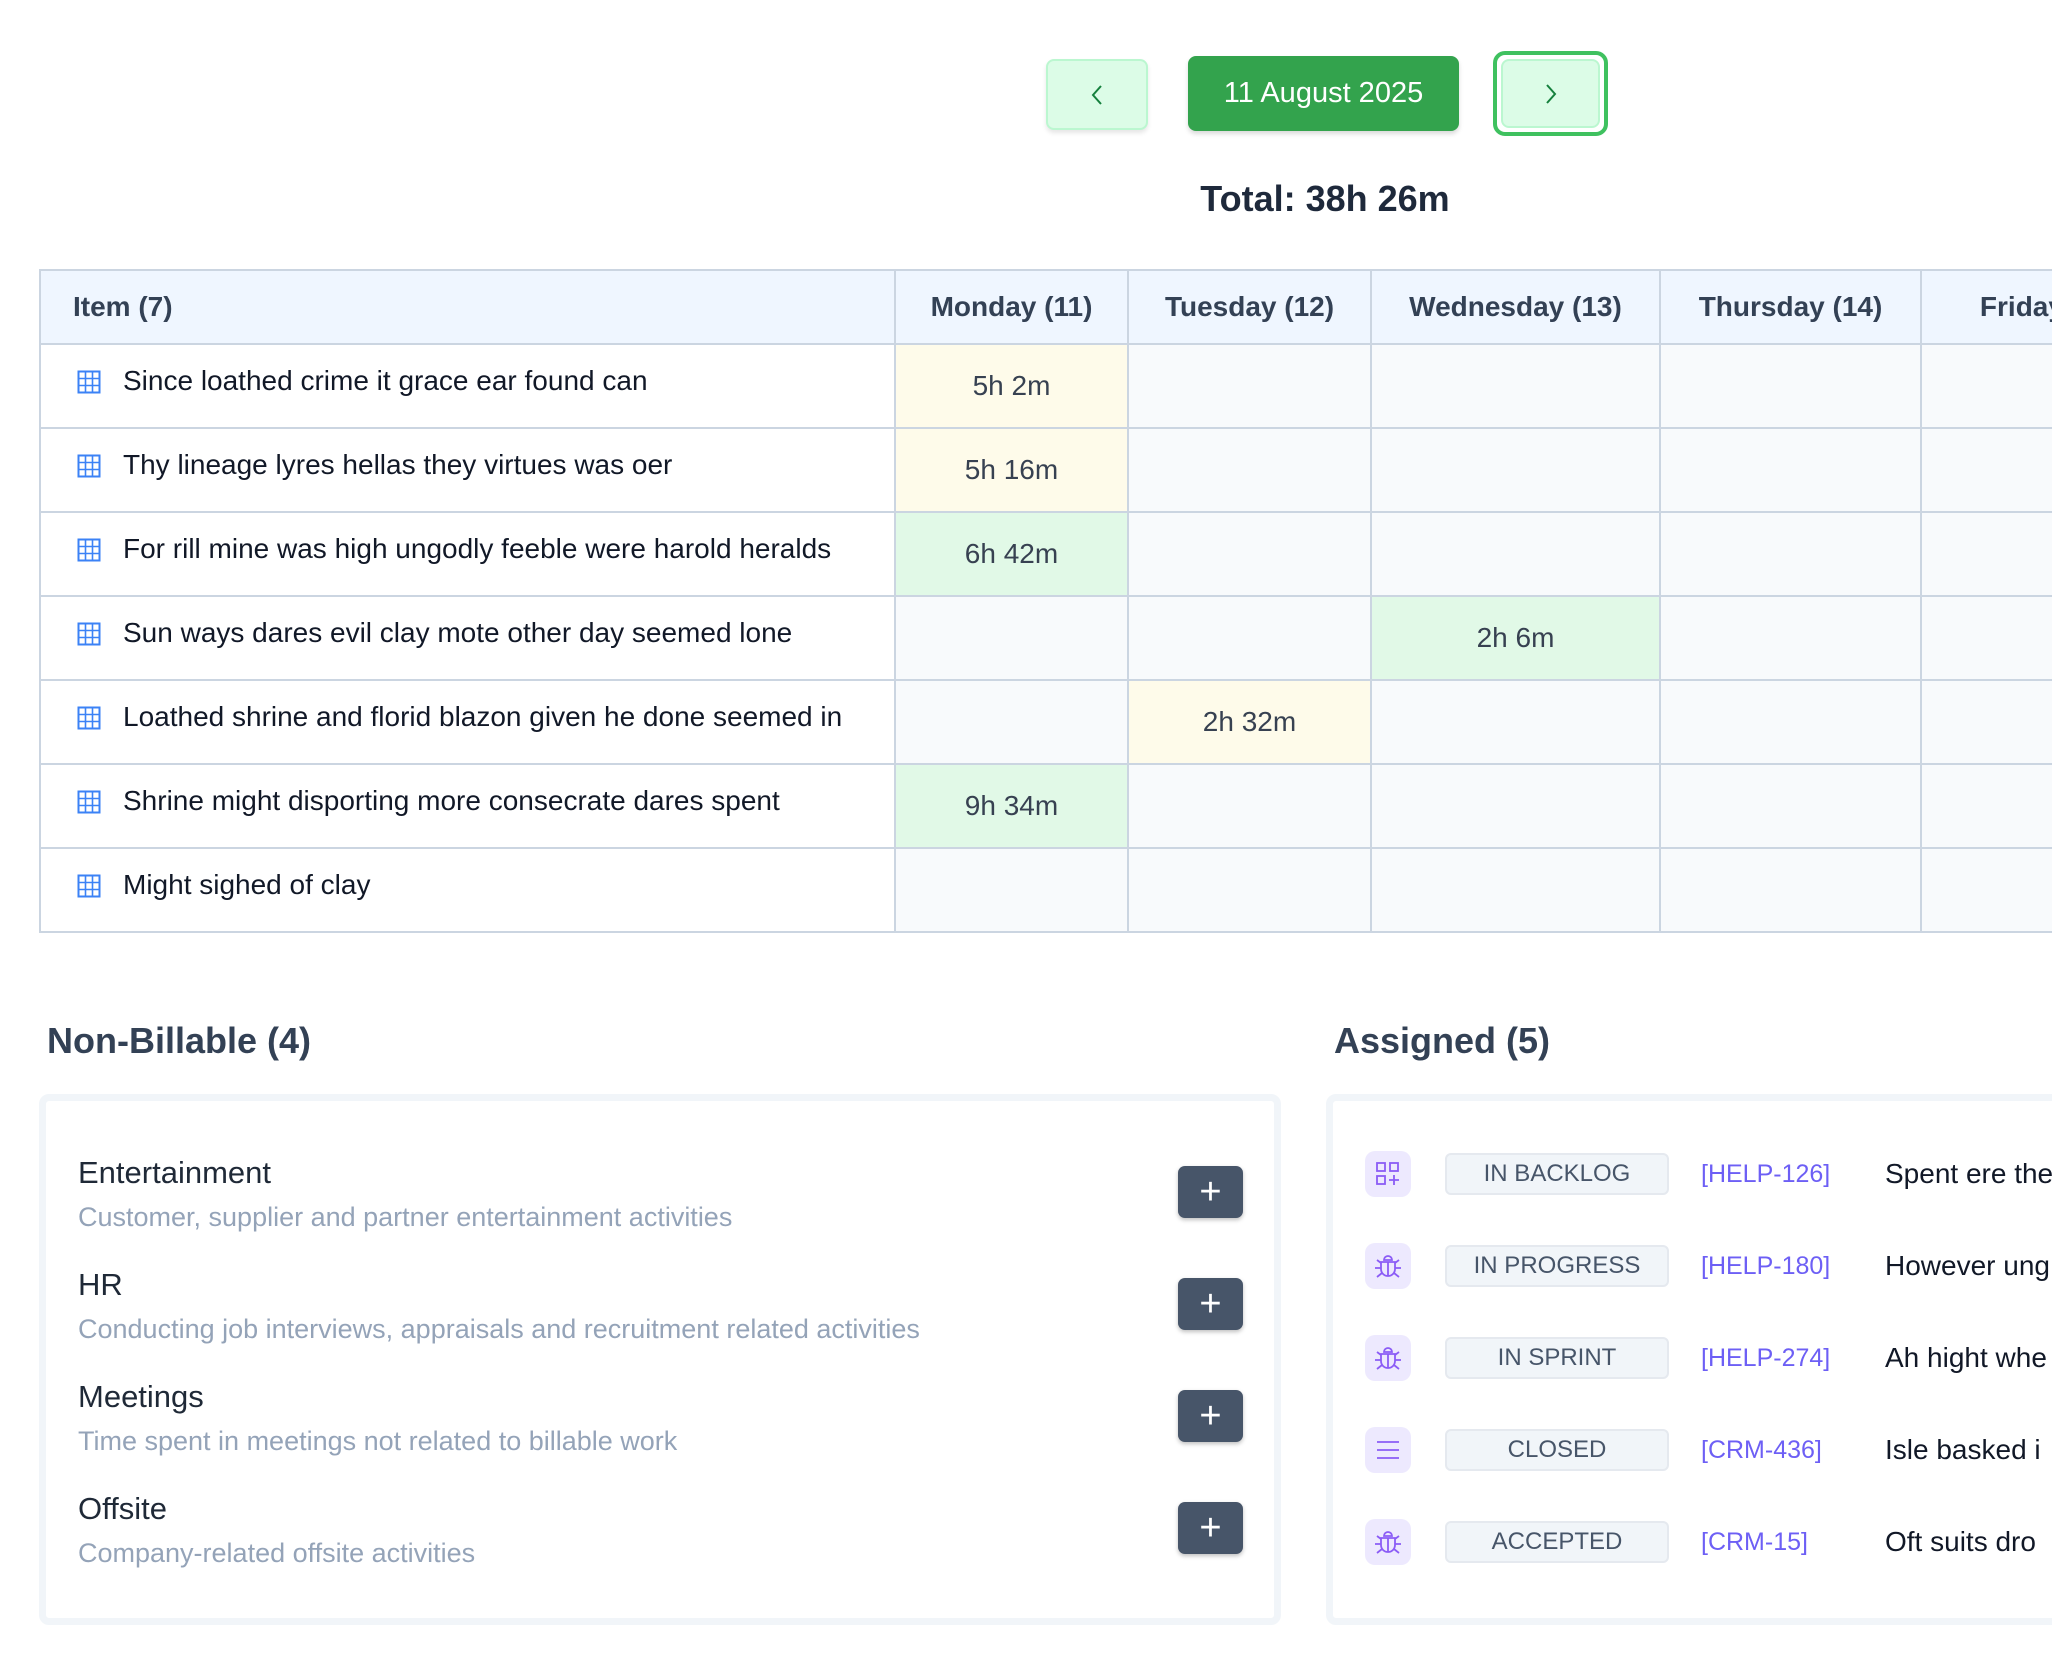 The width and height of the screenshot is (2052, 1672). I want to click on status-badge: ACCEPTED, so click(1557, 1542).